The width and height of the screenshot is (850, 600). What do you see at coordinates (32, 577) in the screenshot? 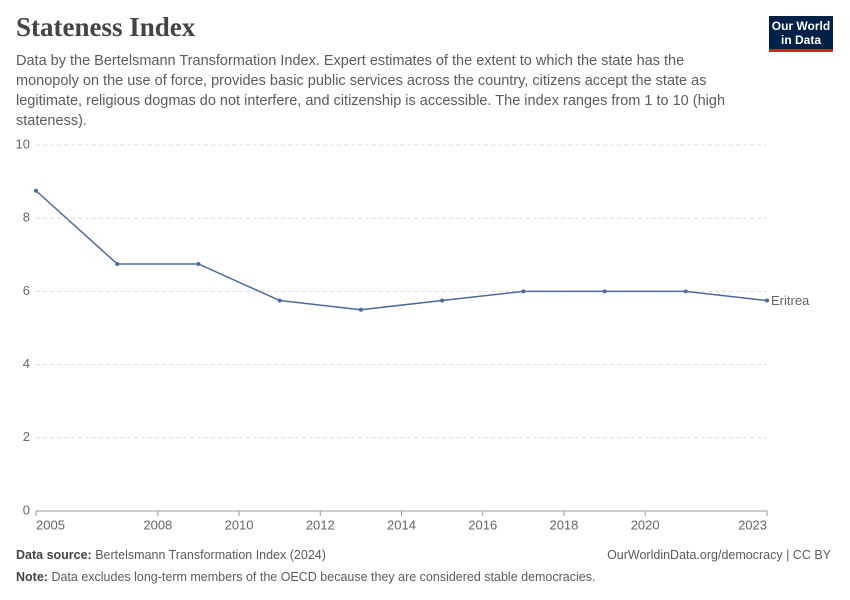
I see `note-label: Note:` at bounding box center [32, 577].